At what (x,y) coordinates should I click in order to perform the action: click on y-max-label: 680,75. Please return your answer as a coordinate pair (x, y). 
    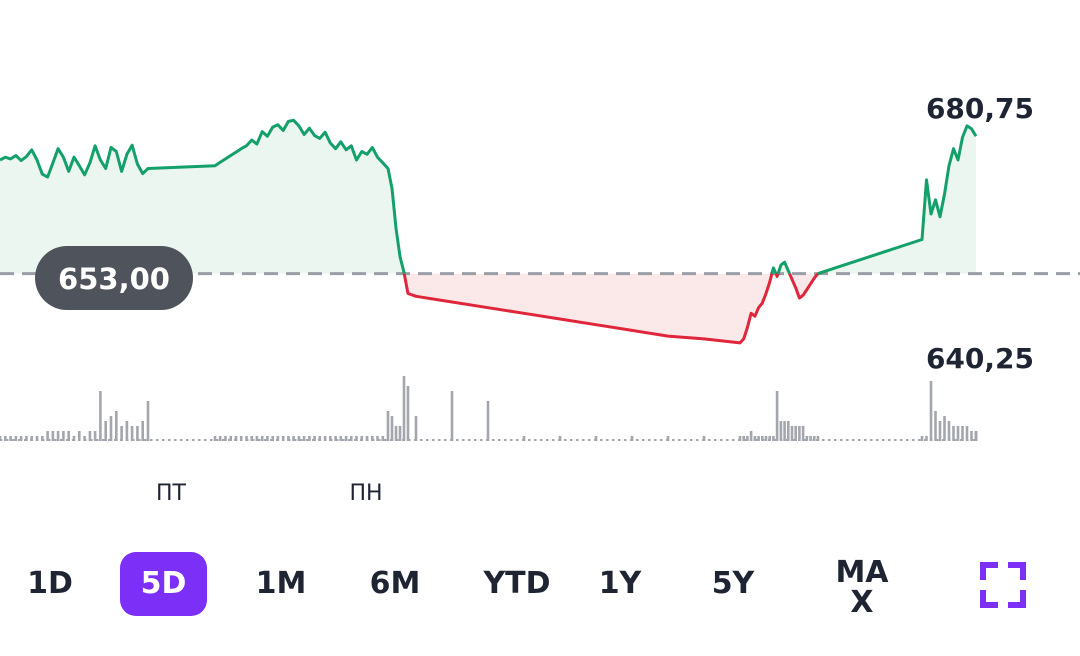
    Looking at the image, I should click on (980, 108).